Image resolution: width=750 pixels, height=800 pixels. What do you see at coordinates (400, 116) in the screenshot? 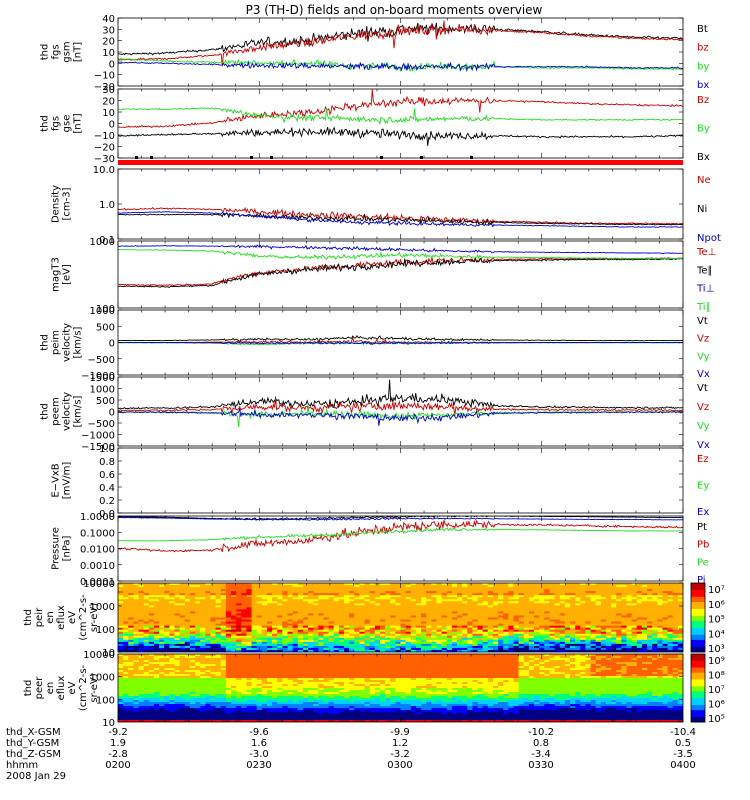
I see `series-line-By` at bounding box center [400, 116].